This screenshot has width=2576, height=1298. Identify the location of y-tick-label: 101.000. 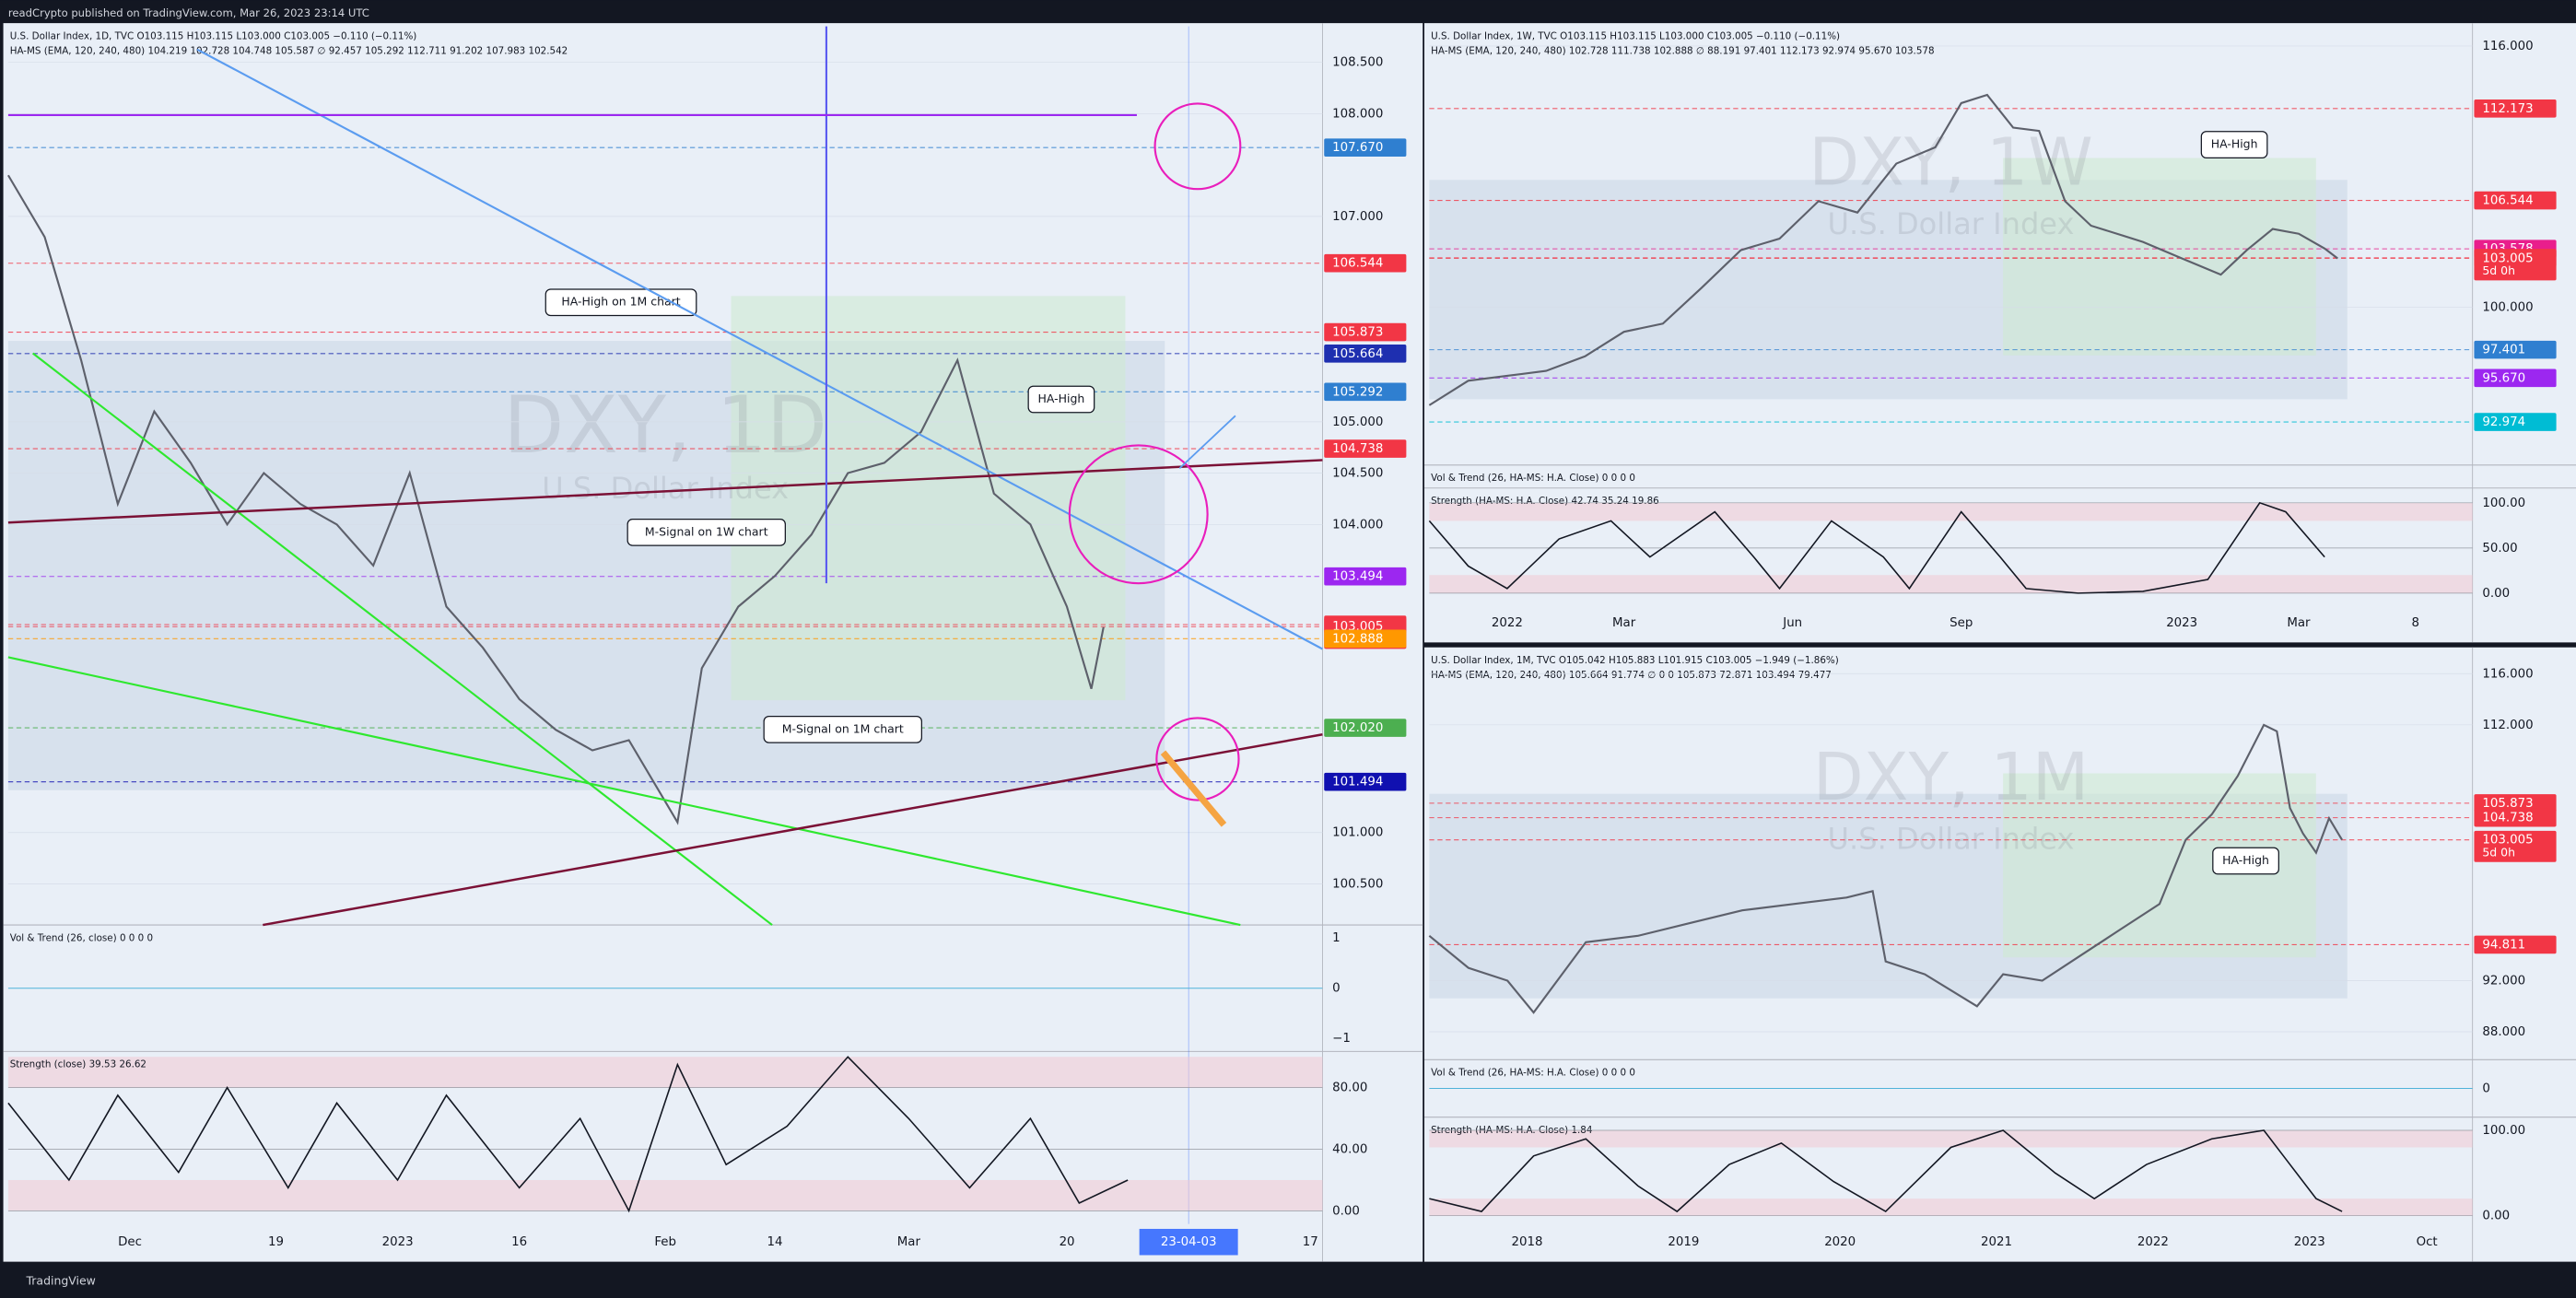
(1357, 833).